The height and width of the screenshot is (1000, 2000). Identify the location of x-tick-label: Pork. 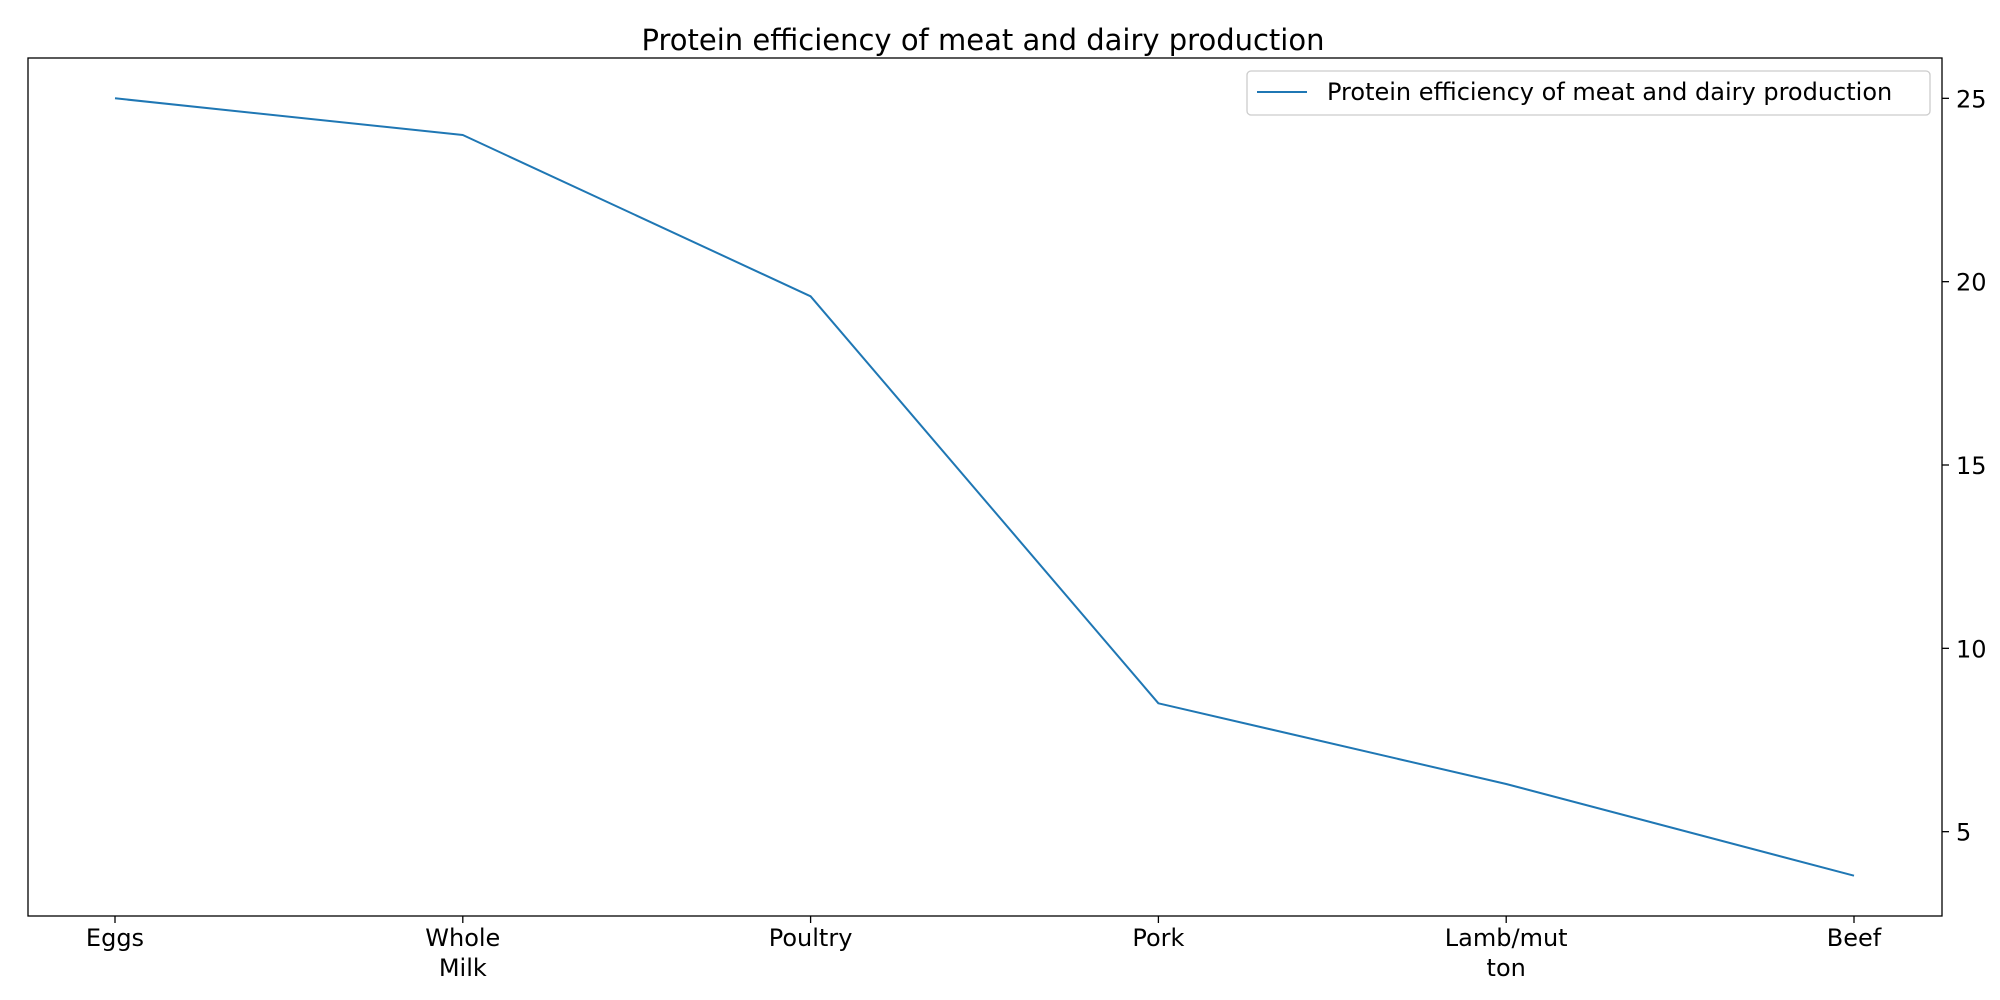
(1158, 938).